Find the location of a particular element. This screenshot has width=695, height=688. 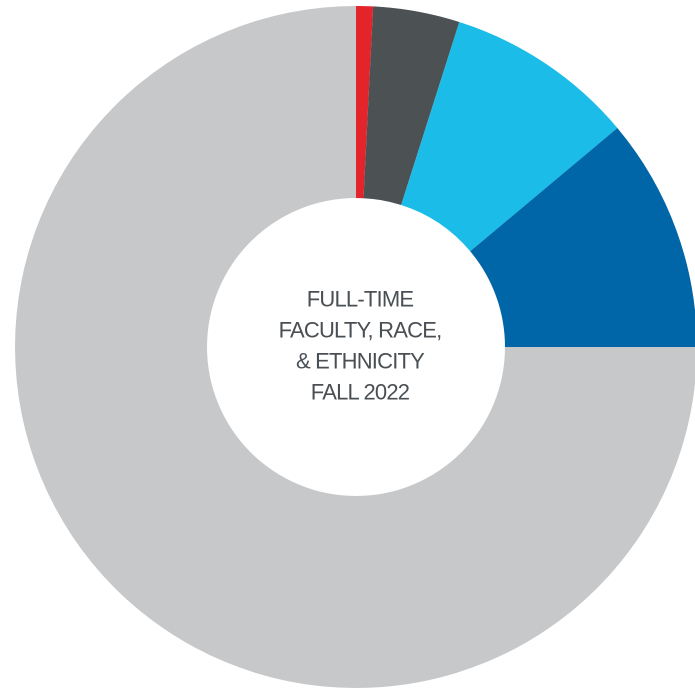

center-title: FULL-TIME is located at coordinates (360, 298).